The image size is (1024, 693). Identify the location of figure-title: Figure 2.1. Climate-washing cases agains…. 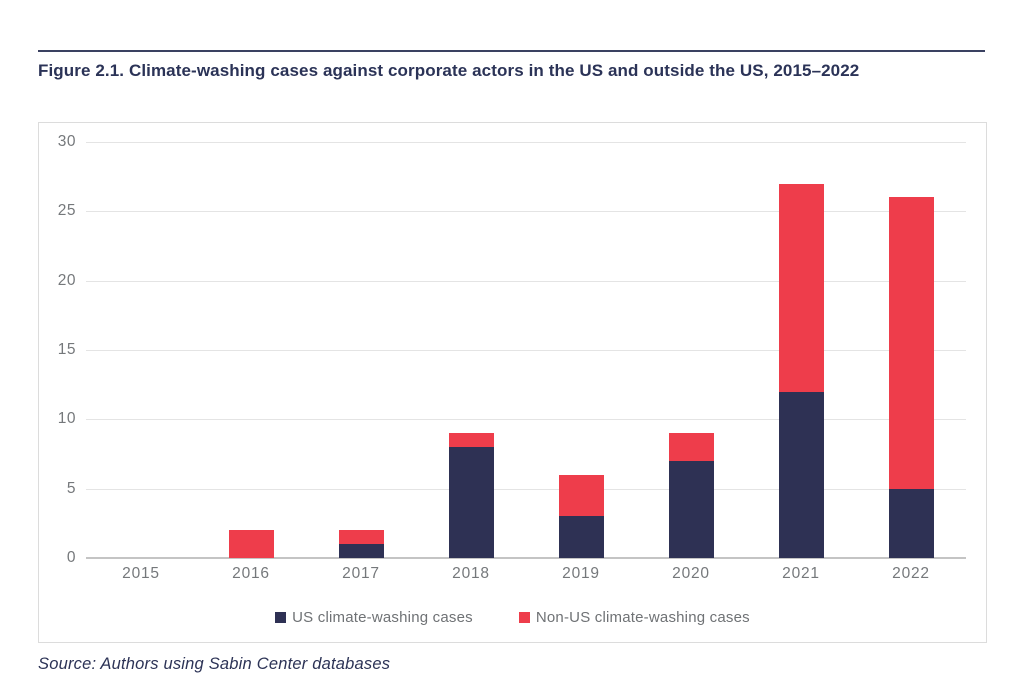
(449, 70).